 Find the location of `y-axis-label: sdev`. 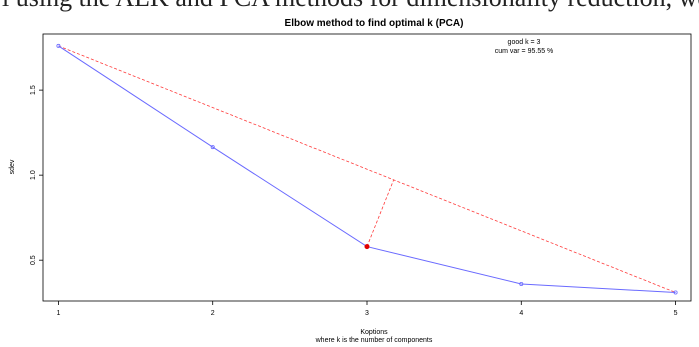

y-axis-label: sdev is located at coordinates (12, 166).